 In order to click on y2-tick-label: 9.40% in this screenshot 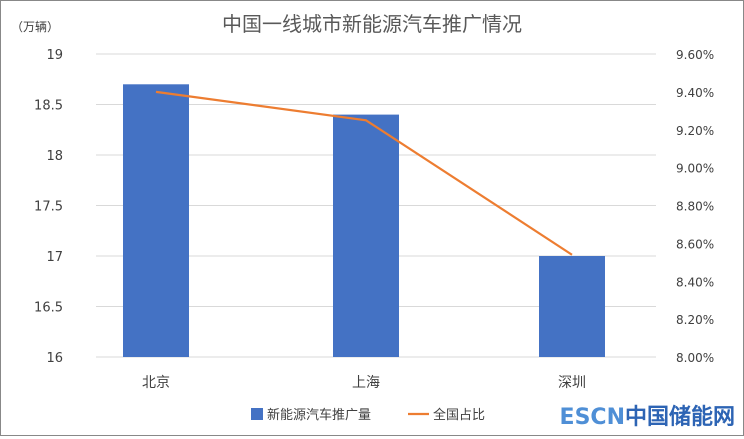, I will do `click(695, 93)`.